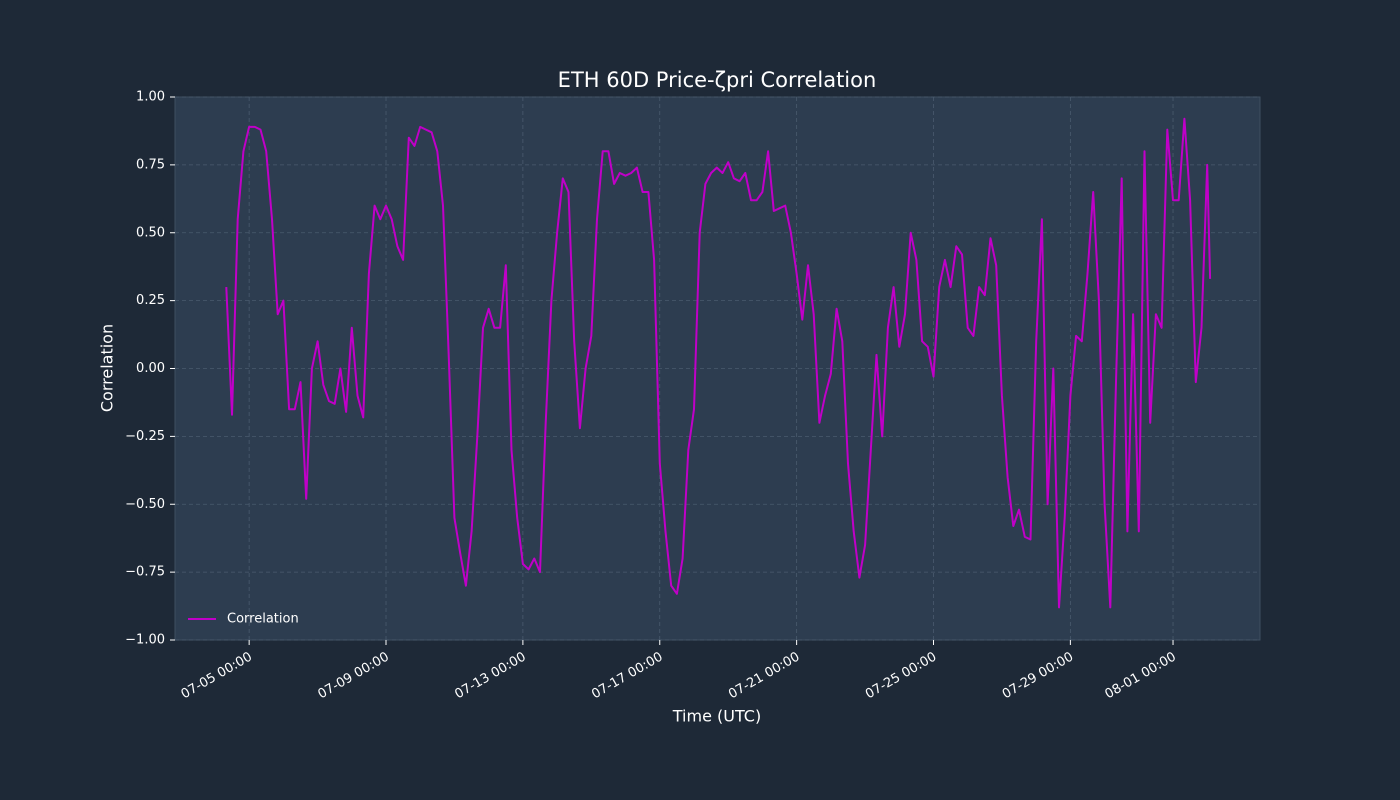 The width and height of the screenshot is (1400, 800). I want to click on chart-title: ETH 60D Price-ζpri Correlation, so click(717, 80).